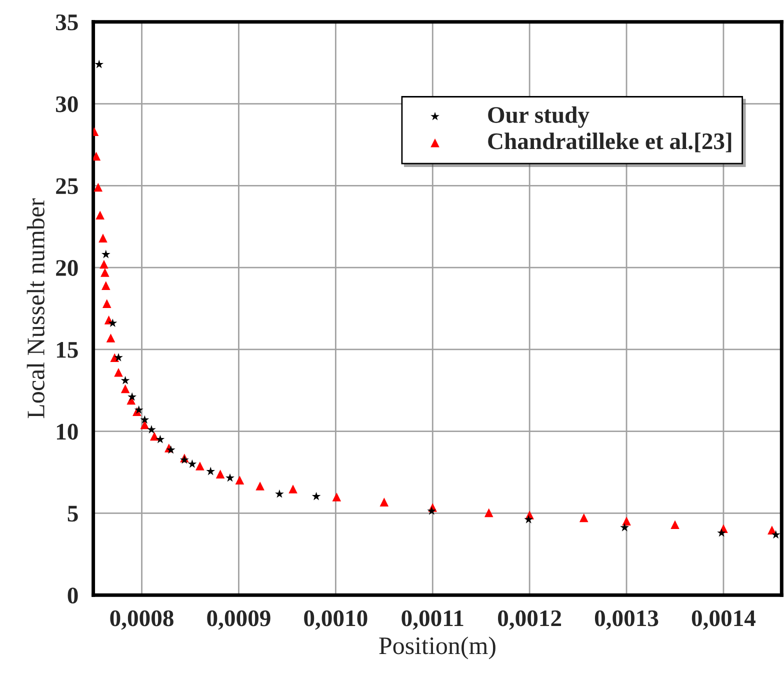 The width and height of the screenshot is (784, 684). What do you see at coordinates (539, 117) in the screenshot?
I see `legend-label: Our study` at bounding box center [539, 117].